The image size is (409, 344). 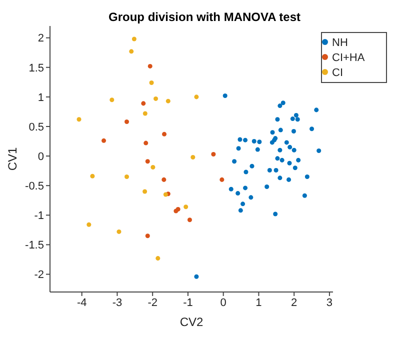 I want to click on x-tick-label: 1, so click(x=259, y=302).